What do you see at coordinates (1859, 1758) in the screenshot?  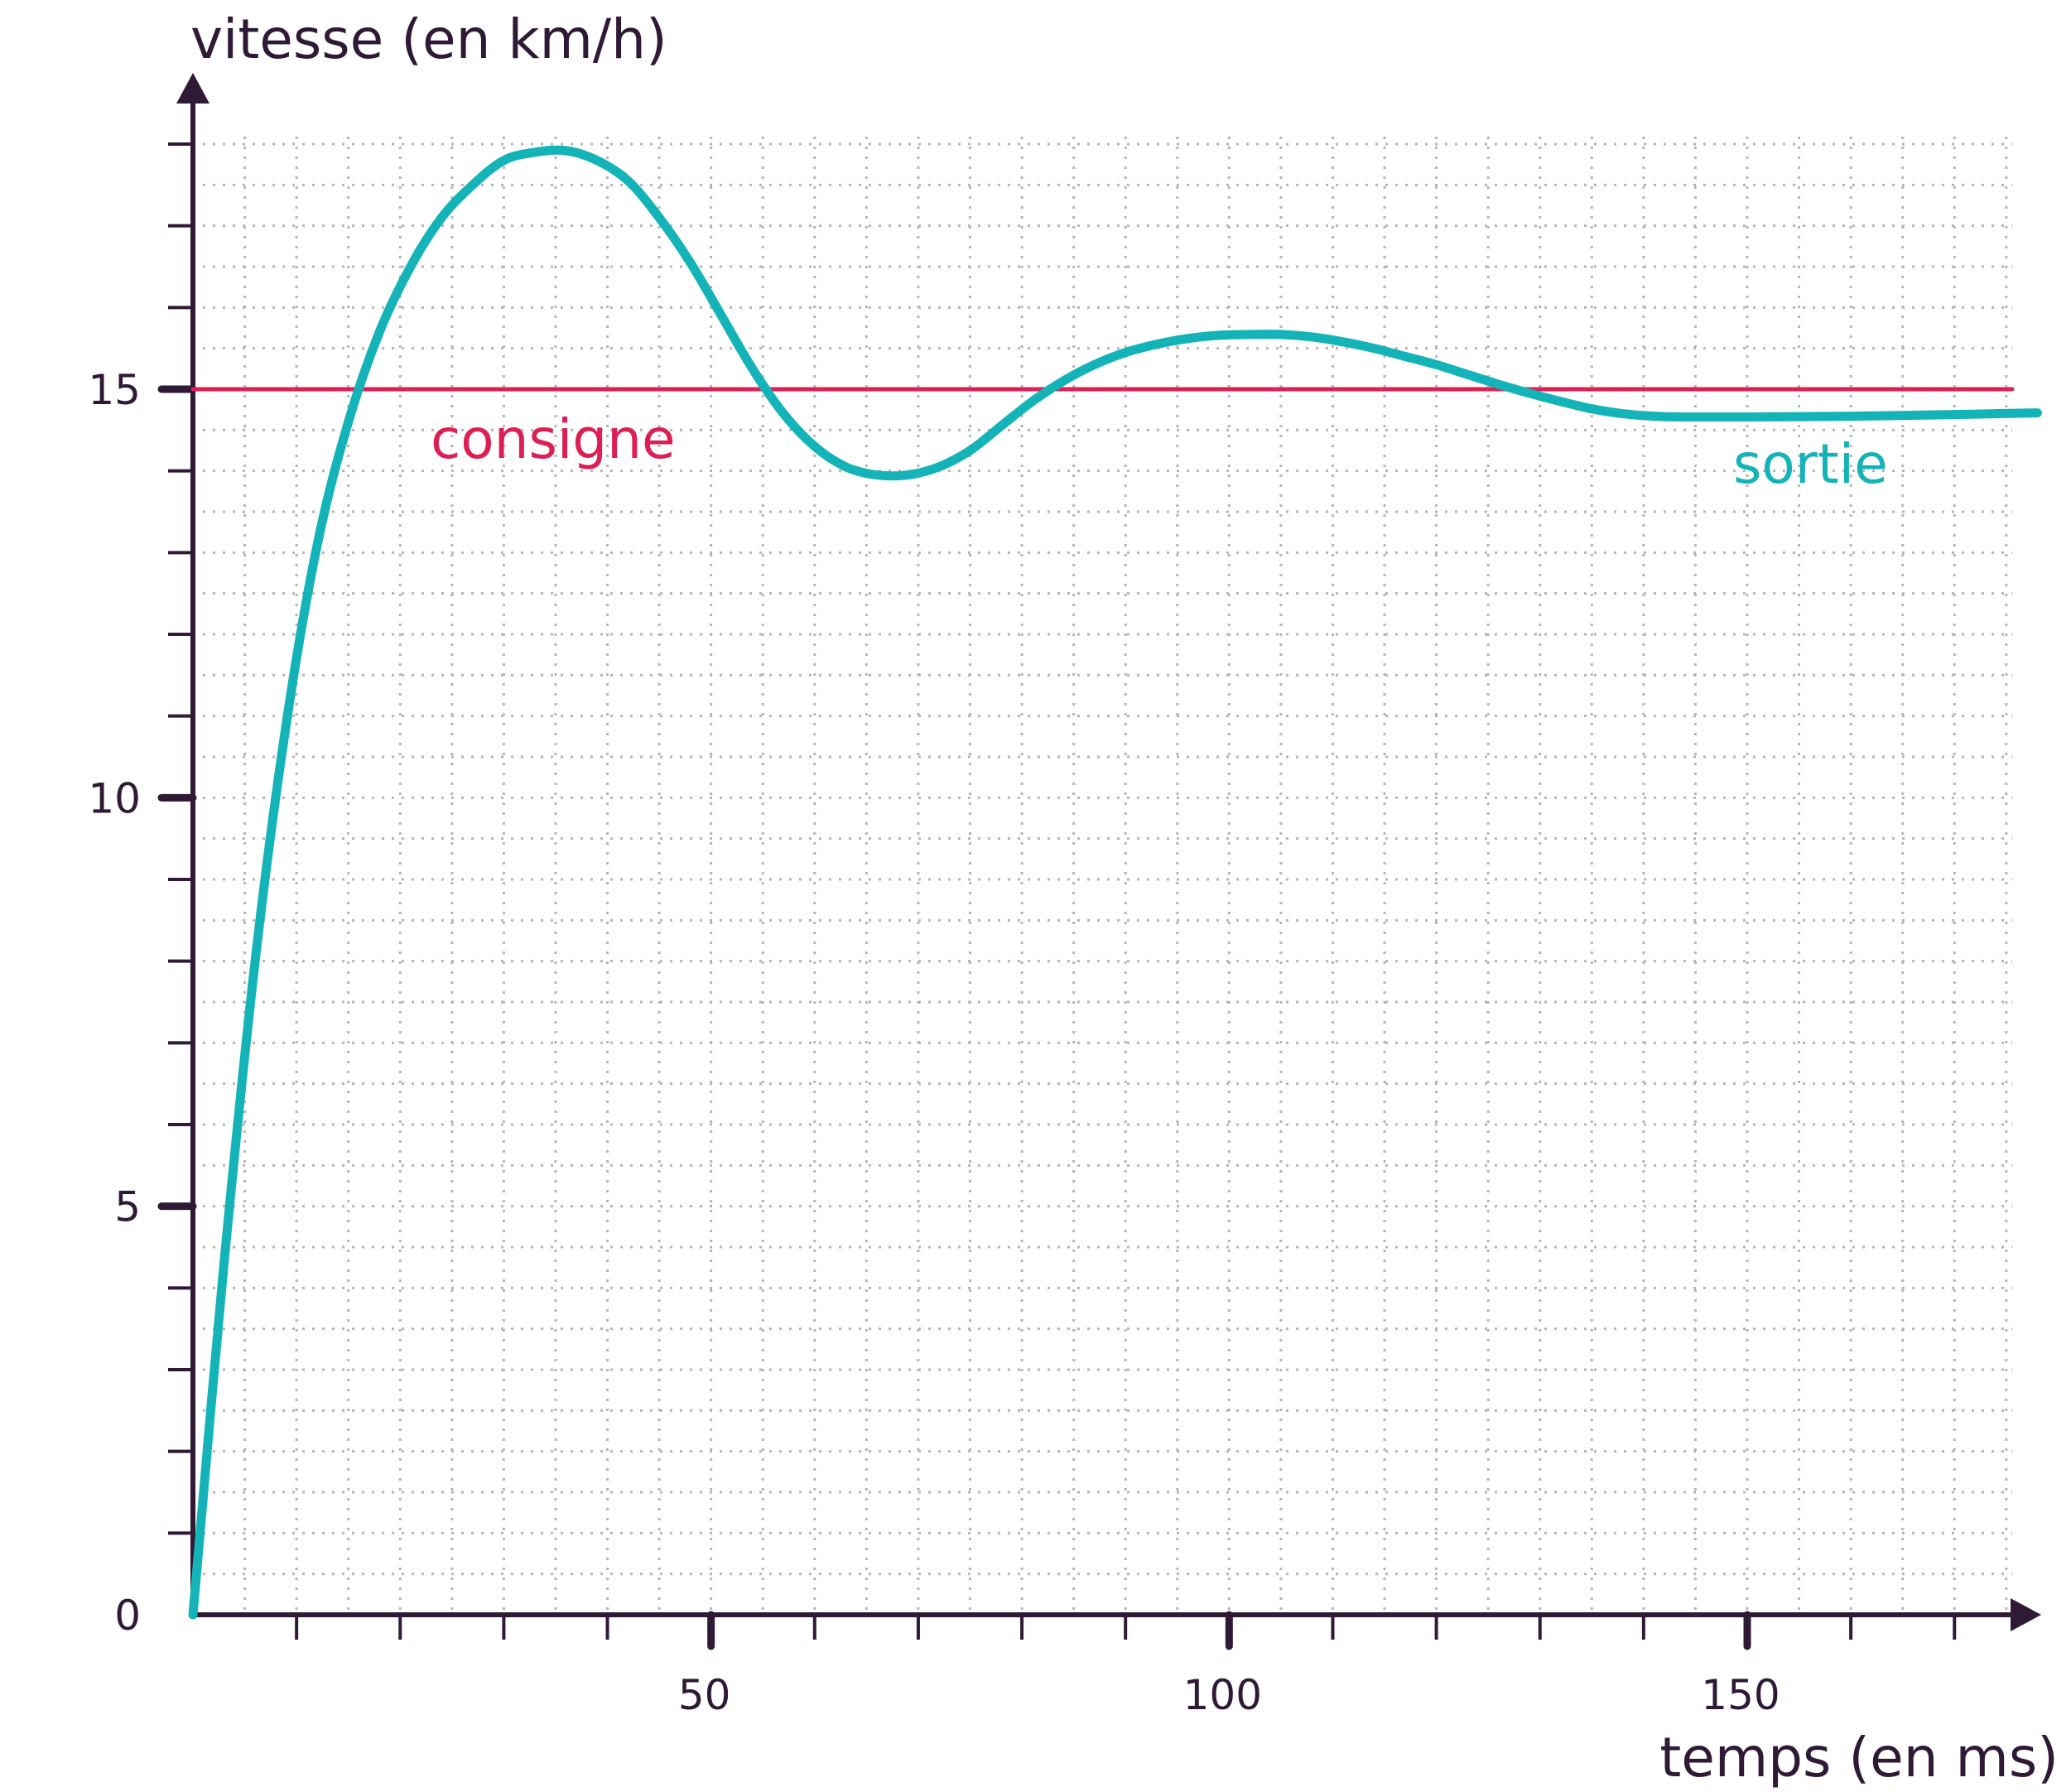 I see `x-axis-title: temps (en ms)` at bounding box center [1859, 1758].